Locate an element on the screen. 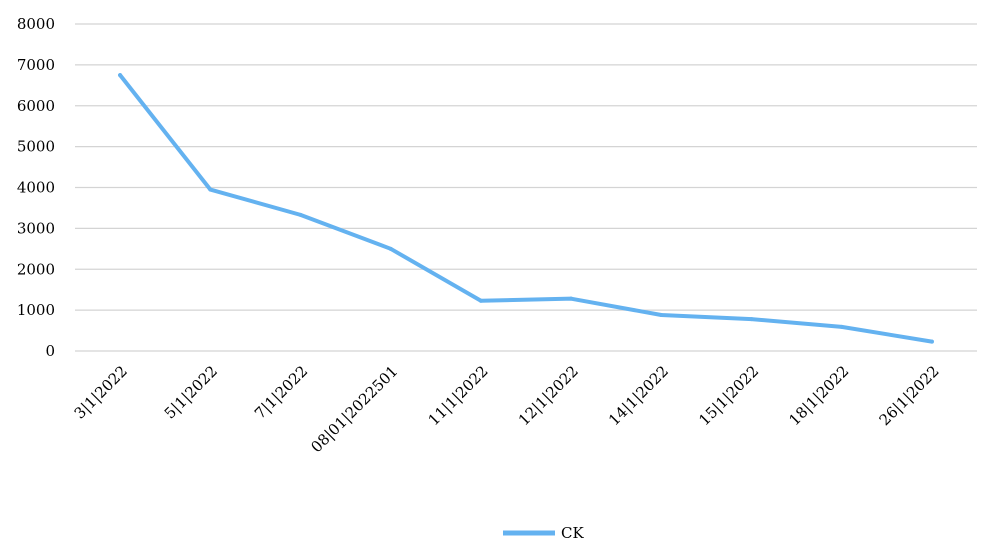  x-tick-label: 15|1|2022 is located at coordinates (728, 395).